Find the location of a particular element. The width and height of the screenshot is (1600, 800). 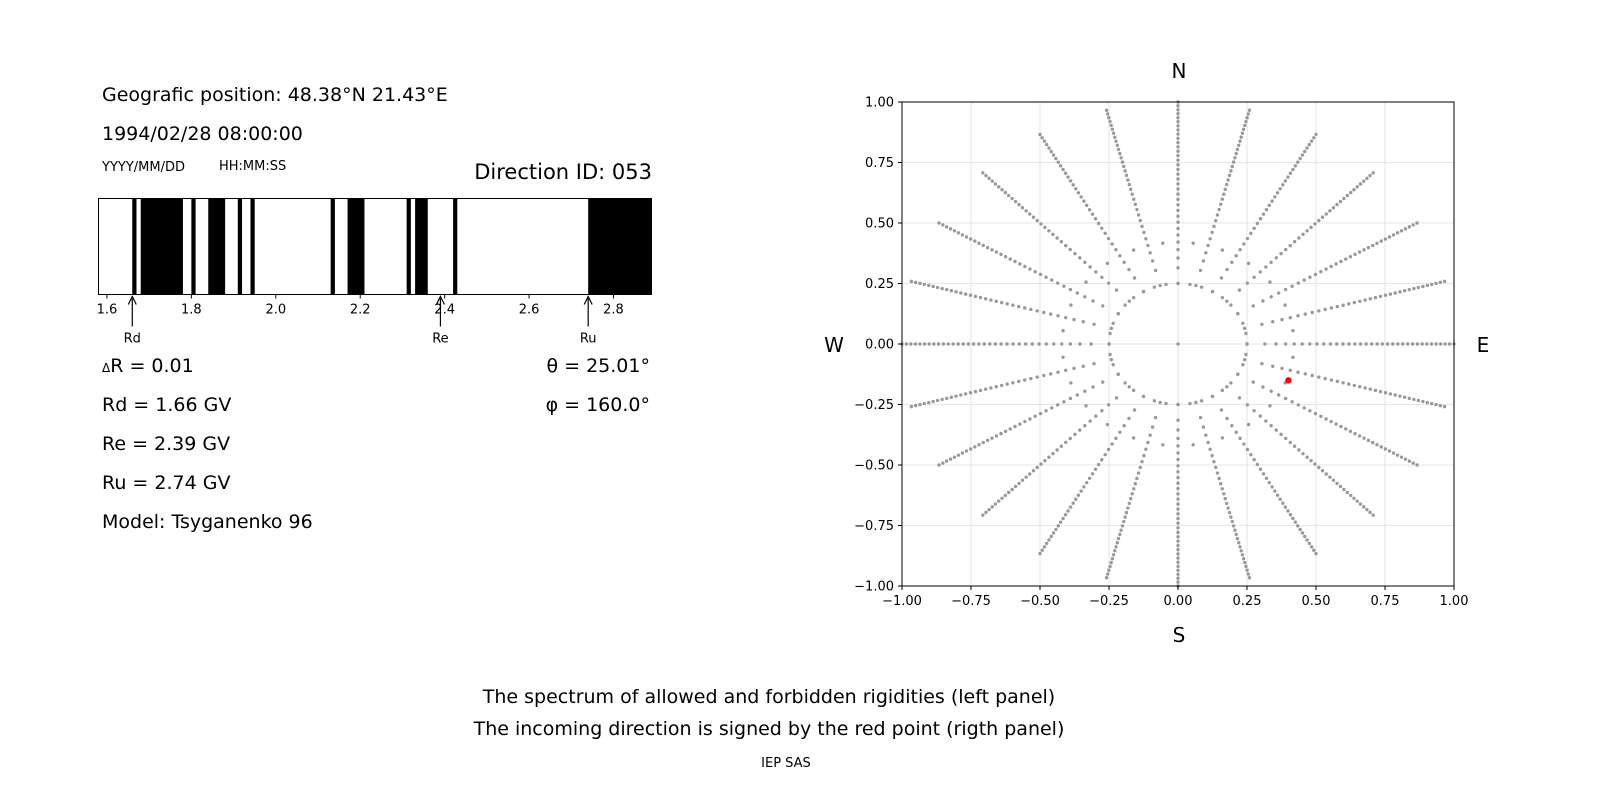

marker-label: Re is located at coordinates (440, 339).